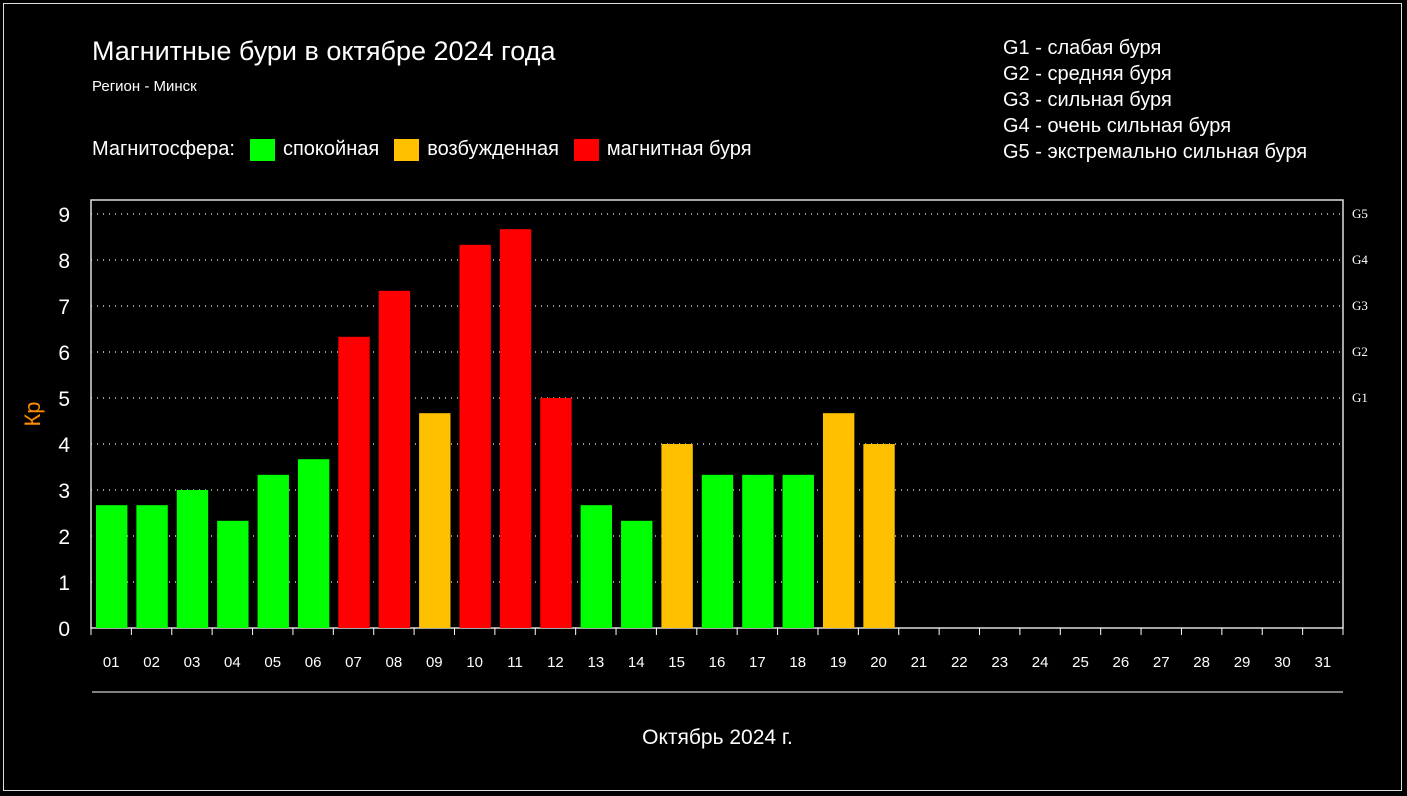 The height and width of the screenshot is (796, 1407). I want to click on y-tick-label: 2, so click(64, 537).